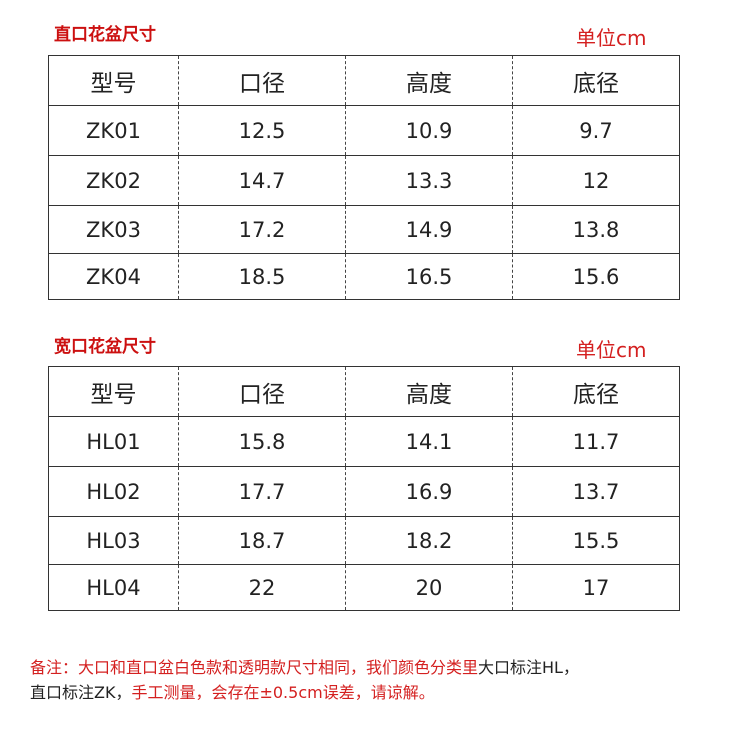  I want to click on data-row: ZK04 18.5 16.5 15.6, so click(364, 276).